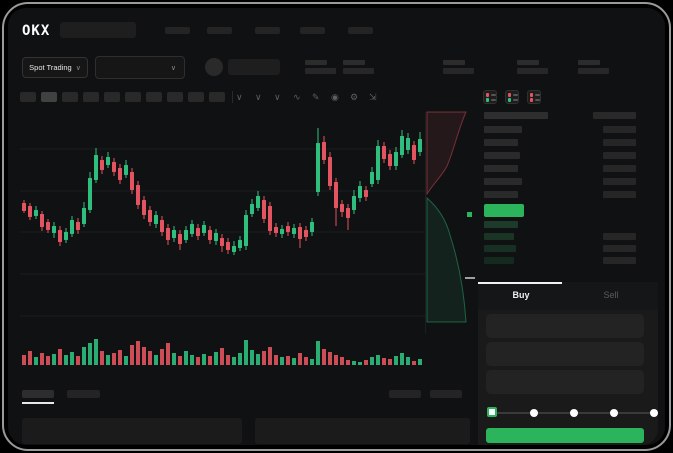 The height and width of the screenshot is (453, 673). Describe the element at coordinates (140, 67) in the screenshot. I see `pair-selector: ∨` at that location.